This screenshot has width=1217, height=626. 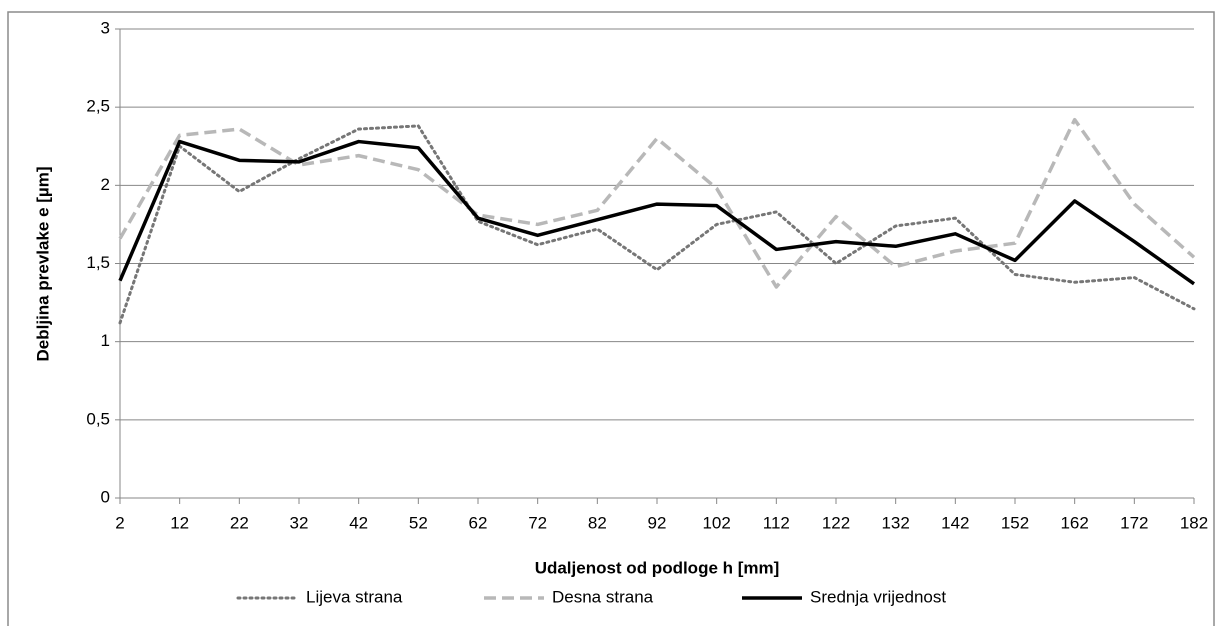 What do you see at coordinates (878, 596) in the screenshot?
I see `legend-label: Srednja vrijednost` at bounding box center [878, 596].